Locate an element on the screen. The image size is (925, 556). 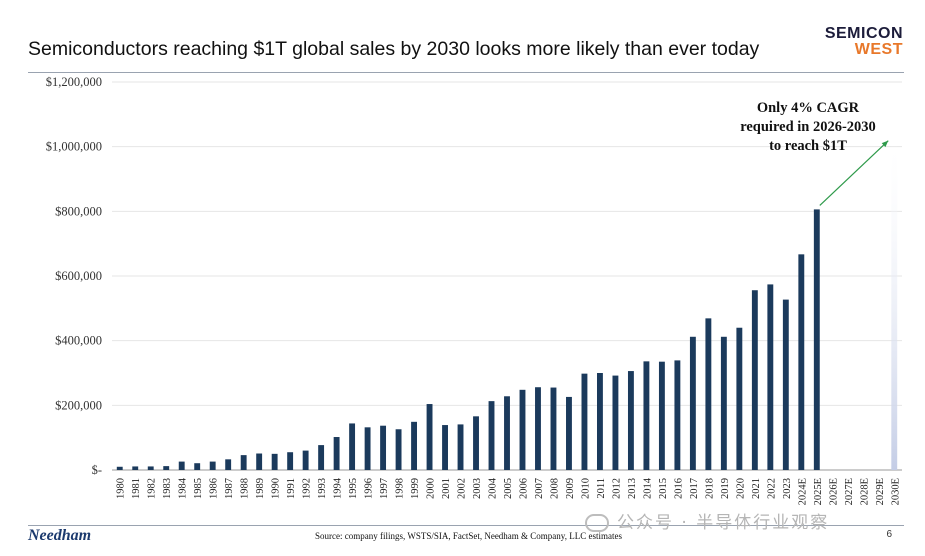
x-tick-label: 2028E is located at coordinates (864, 491).